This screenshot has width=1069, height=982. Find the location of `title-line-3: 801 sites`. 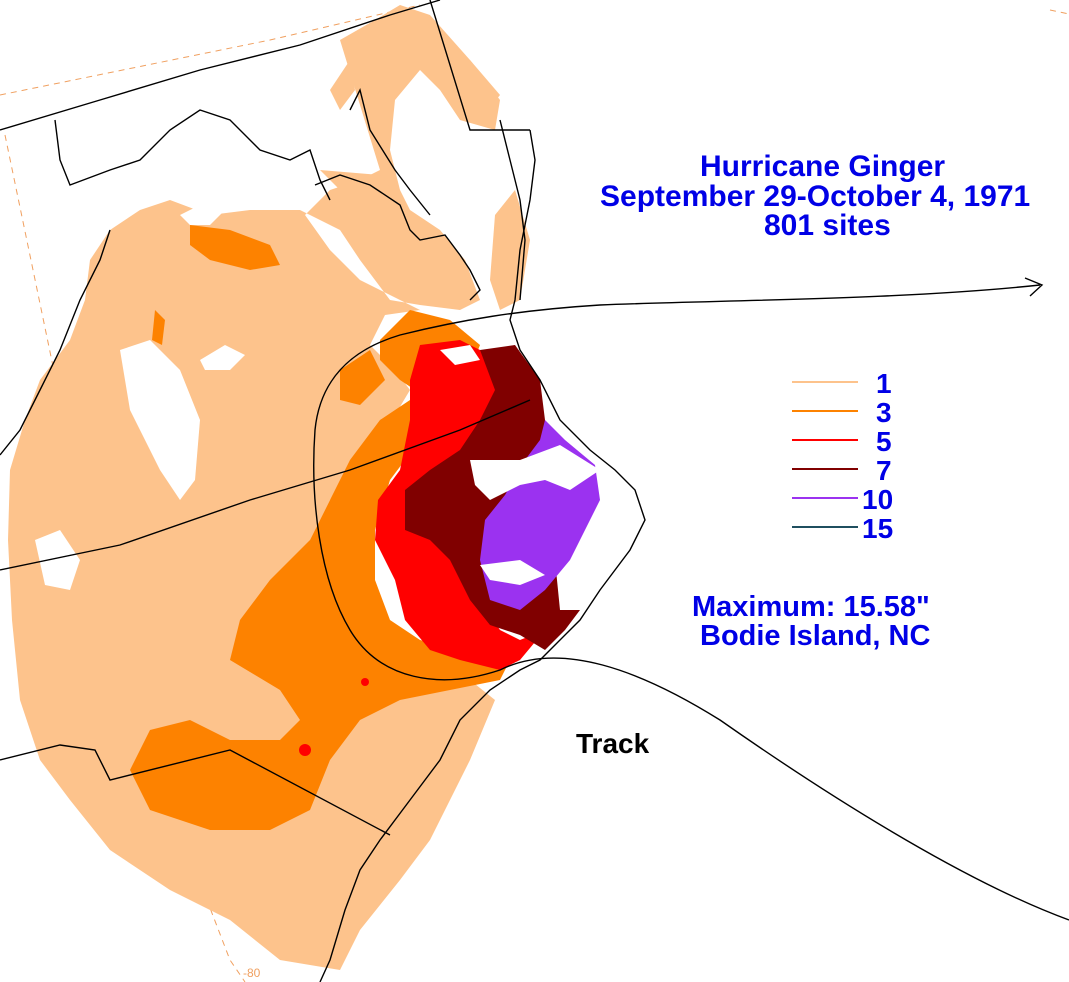

title-line-3: 801 sites is located at coordinates (827, 225).